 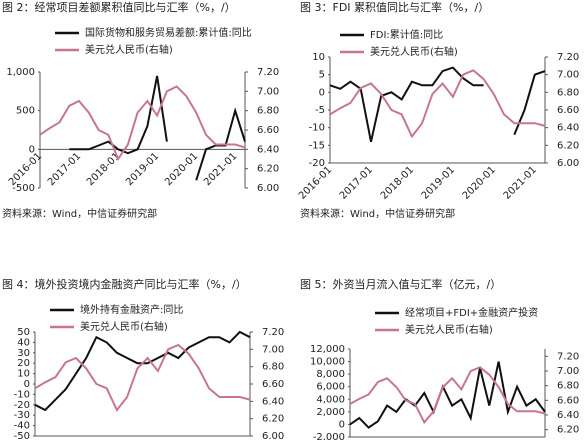 What do you see at coordinates (330, 399) in the screenshot?
I see `y-tick-label: 4,000` at bounding box center [330, 399].